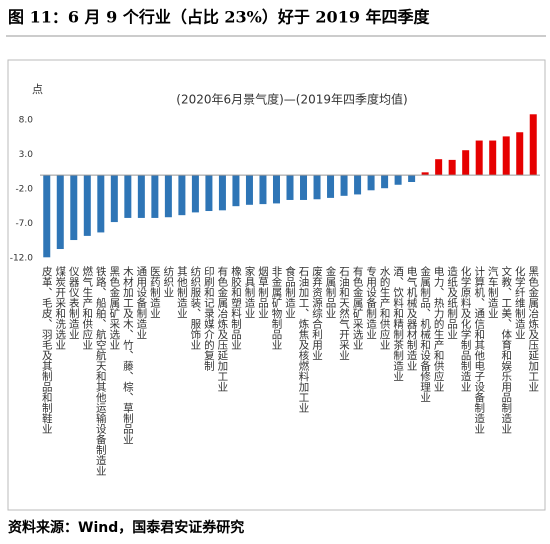 This screenshot has width=550, height=544. Describe the element at coordinates (452, 302) in the screenshot. I see `x-tick-label: 造纸及纸制品业` at that location.